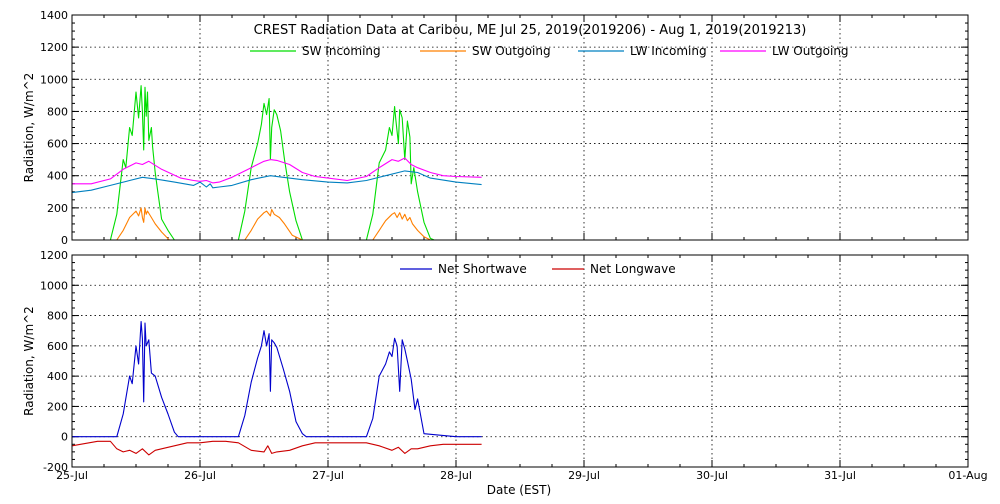 The image size is (1000, 504). What do you see at coordinates (633, 269) in the screenshot?
I see `legend-label-net-longwave: Net Longwave` at bounding box center [633, 269].